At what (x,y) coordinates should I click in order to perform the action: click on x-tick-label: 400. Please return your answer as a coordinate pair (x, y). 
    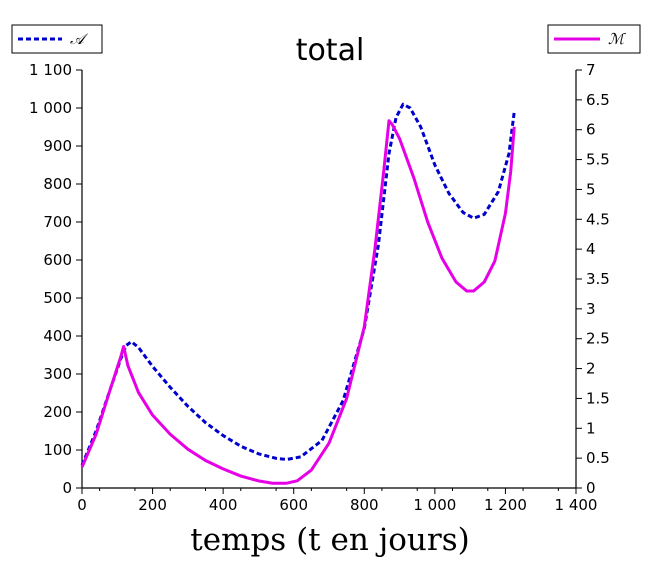
    Looking at the image, I should click on (223, 505).